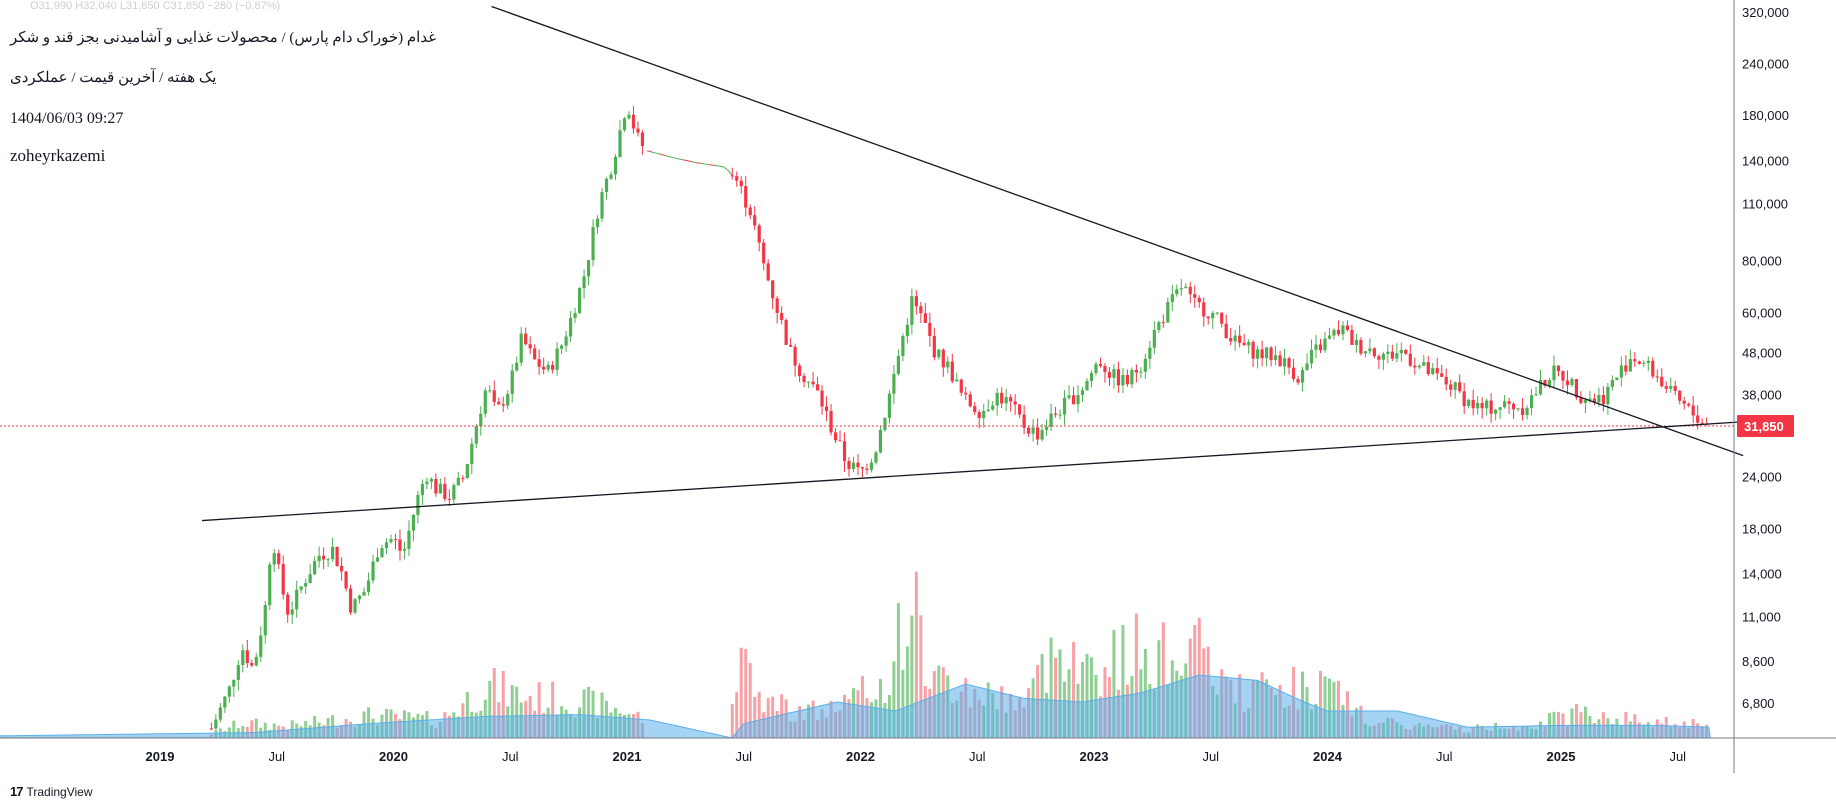 The image size is (1836, 809). I want to click on tradingview-branding: 17 TradingView, so click(51, 791).